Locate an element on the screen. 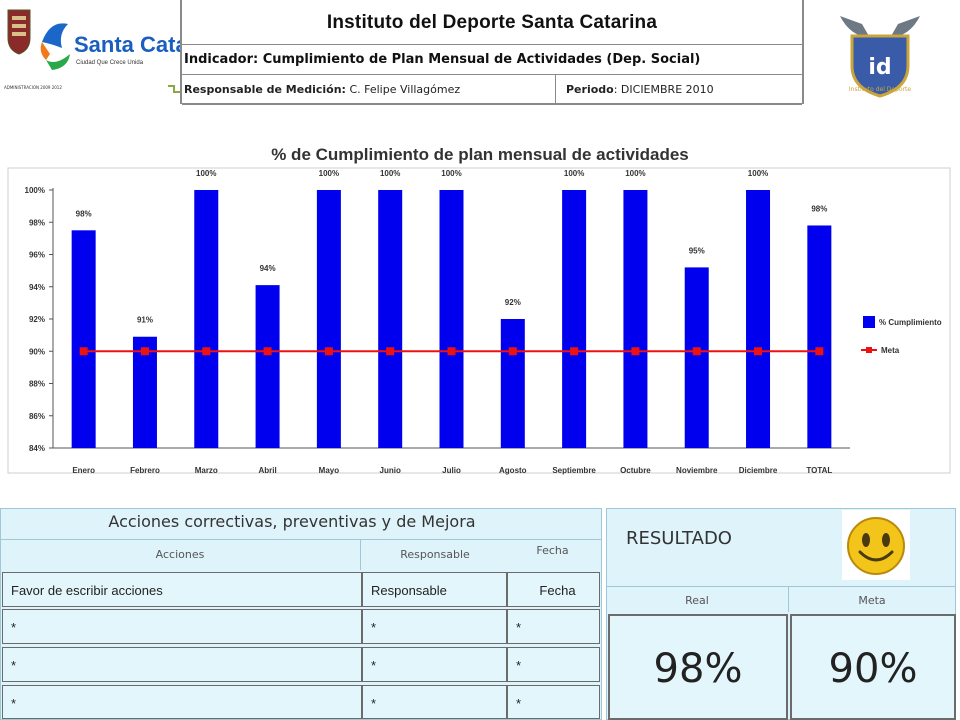  data-label: 91% is located at coordinates (145, 320).